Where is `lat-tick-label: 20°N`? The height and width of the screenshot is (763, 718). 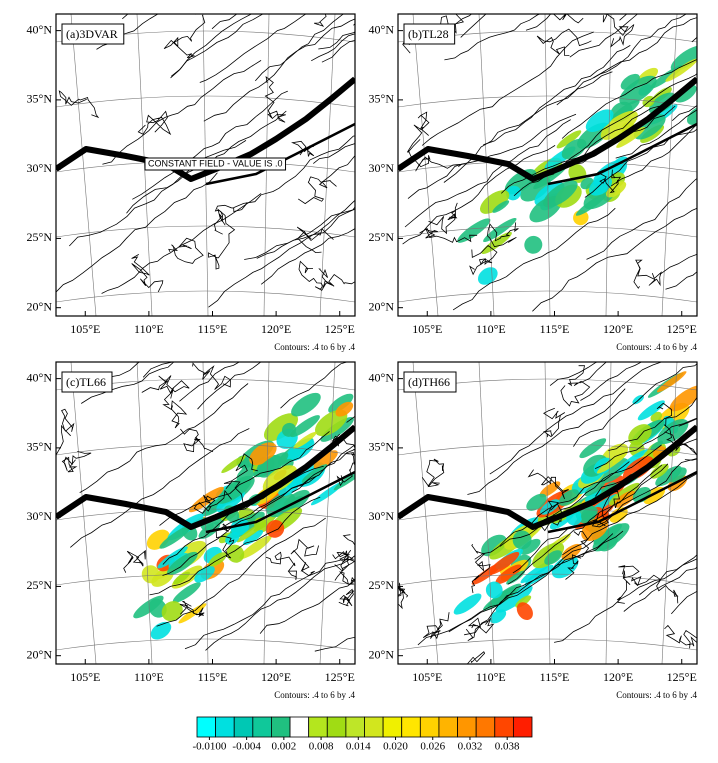
lat-tick-label: 20°N is located at coordinates (382, 306).